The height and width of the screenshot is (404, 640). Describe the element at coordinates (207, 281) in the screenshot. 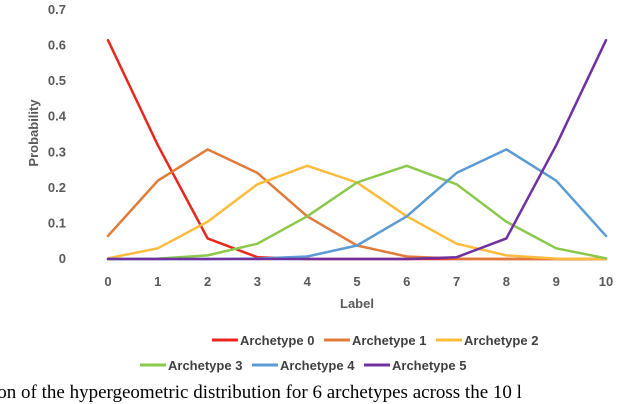

I see `x-tick-label: 2` at that location.